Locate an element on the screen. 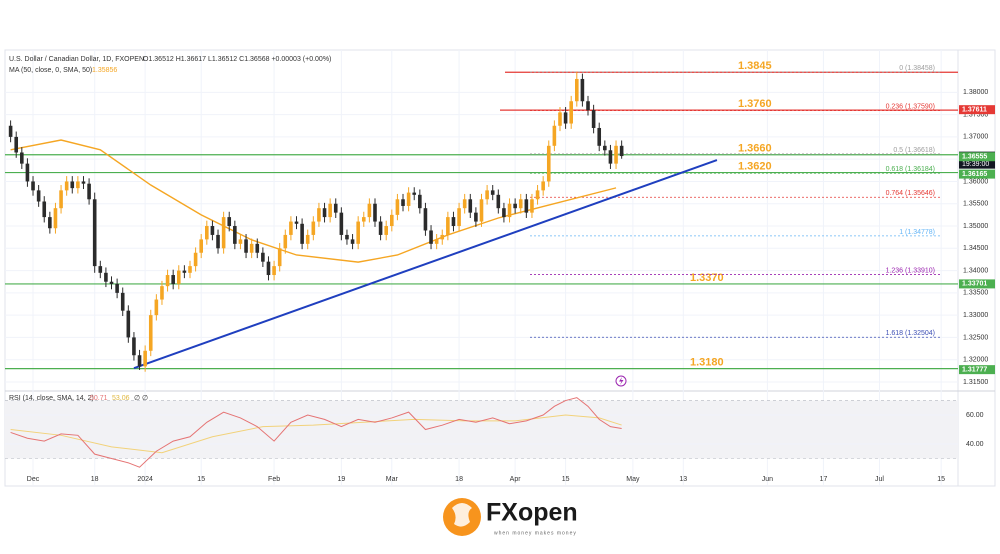 This screenshot has height=554, width=1000. logo: FXopen when money makes money is located at coordinates (510, 517).